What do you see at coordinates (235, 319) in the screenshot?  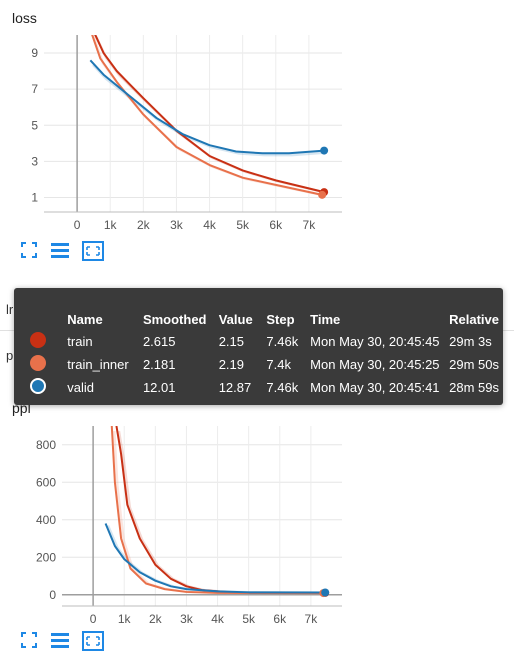 I see `tooltip-header-value: Value` at bounding box center [235, 319].